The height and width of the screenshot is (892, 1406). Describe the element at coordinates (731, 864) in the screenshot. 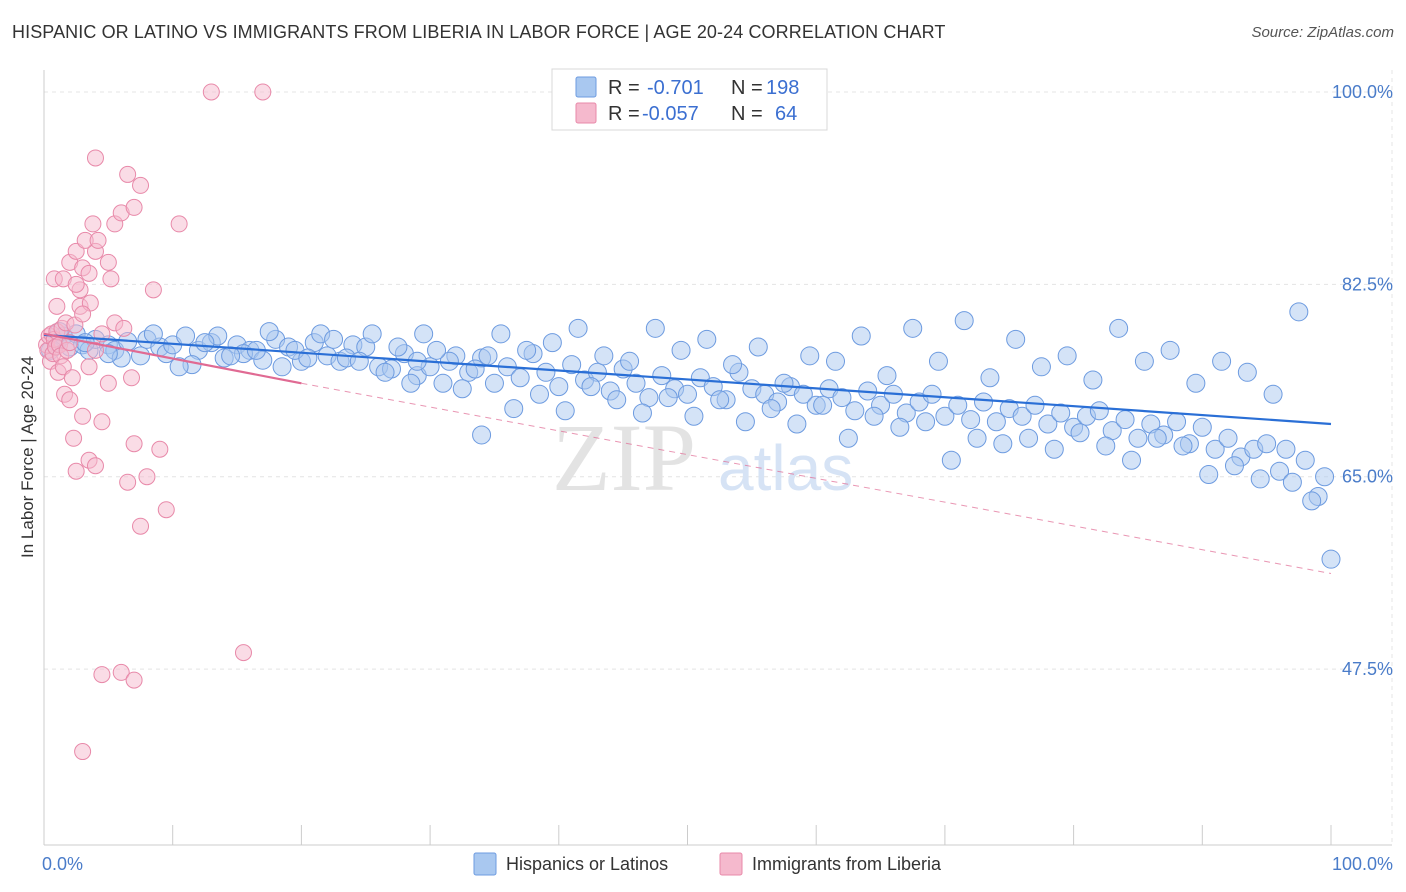

I see `bottom-legend-swatch-pink` at that location.